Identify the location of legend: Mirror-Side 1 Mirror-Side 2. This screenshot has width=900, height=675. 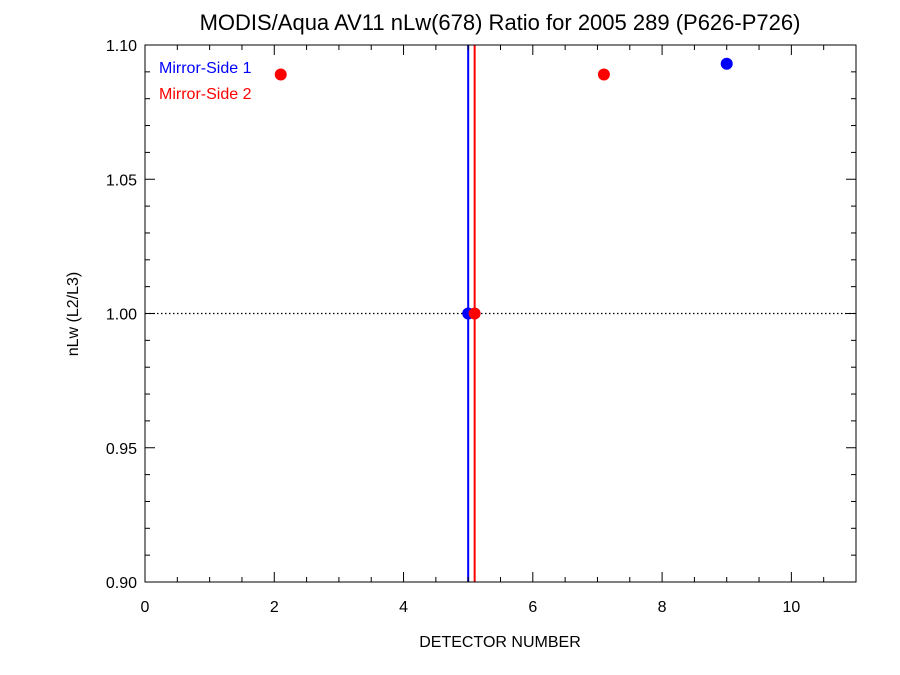
(205, 81).